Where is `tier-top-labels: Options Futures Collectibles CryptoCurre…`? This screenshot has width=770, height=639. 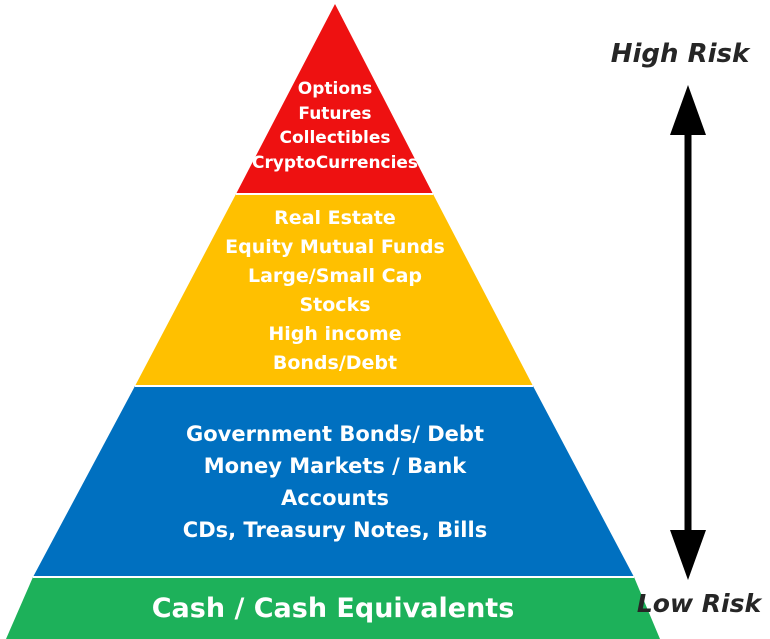 tier-top-labels: Options Futures Collectibles CryptoCurre… is located at coordinates (335, 126).